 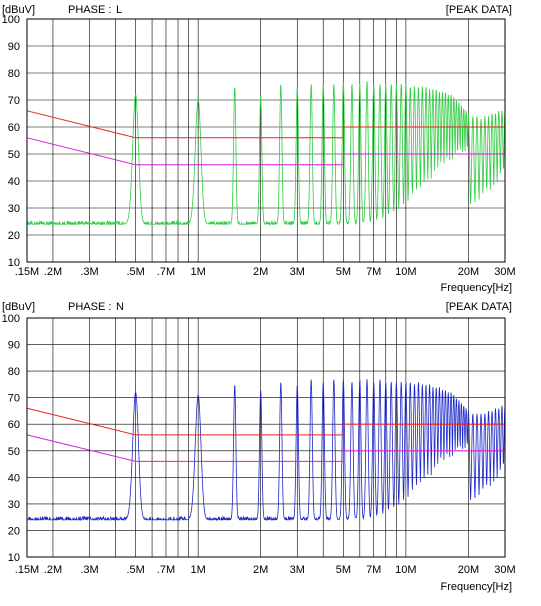 I want to click on phase-value: L, so click(x=119, y=10).